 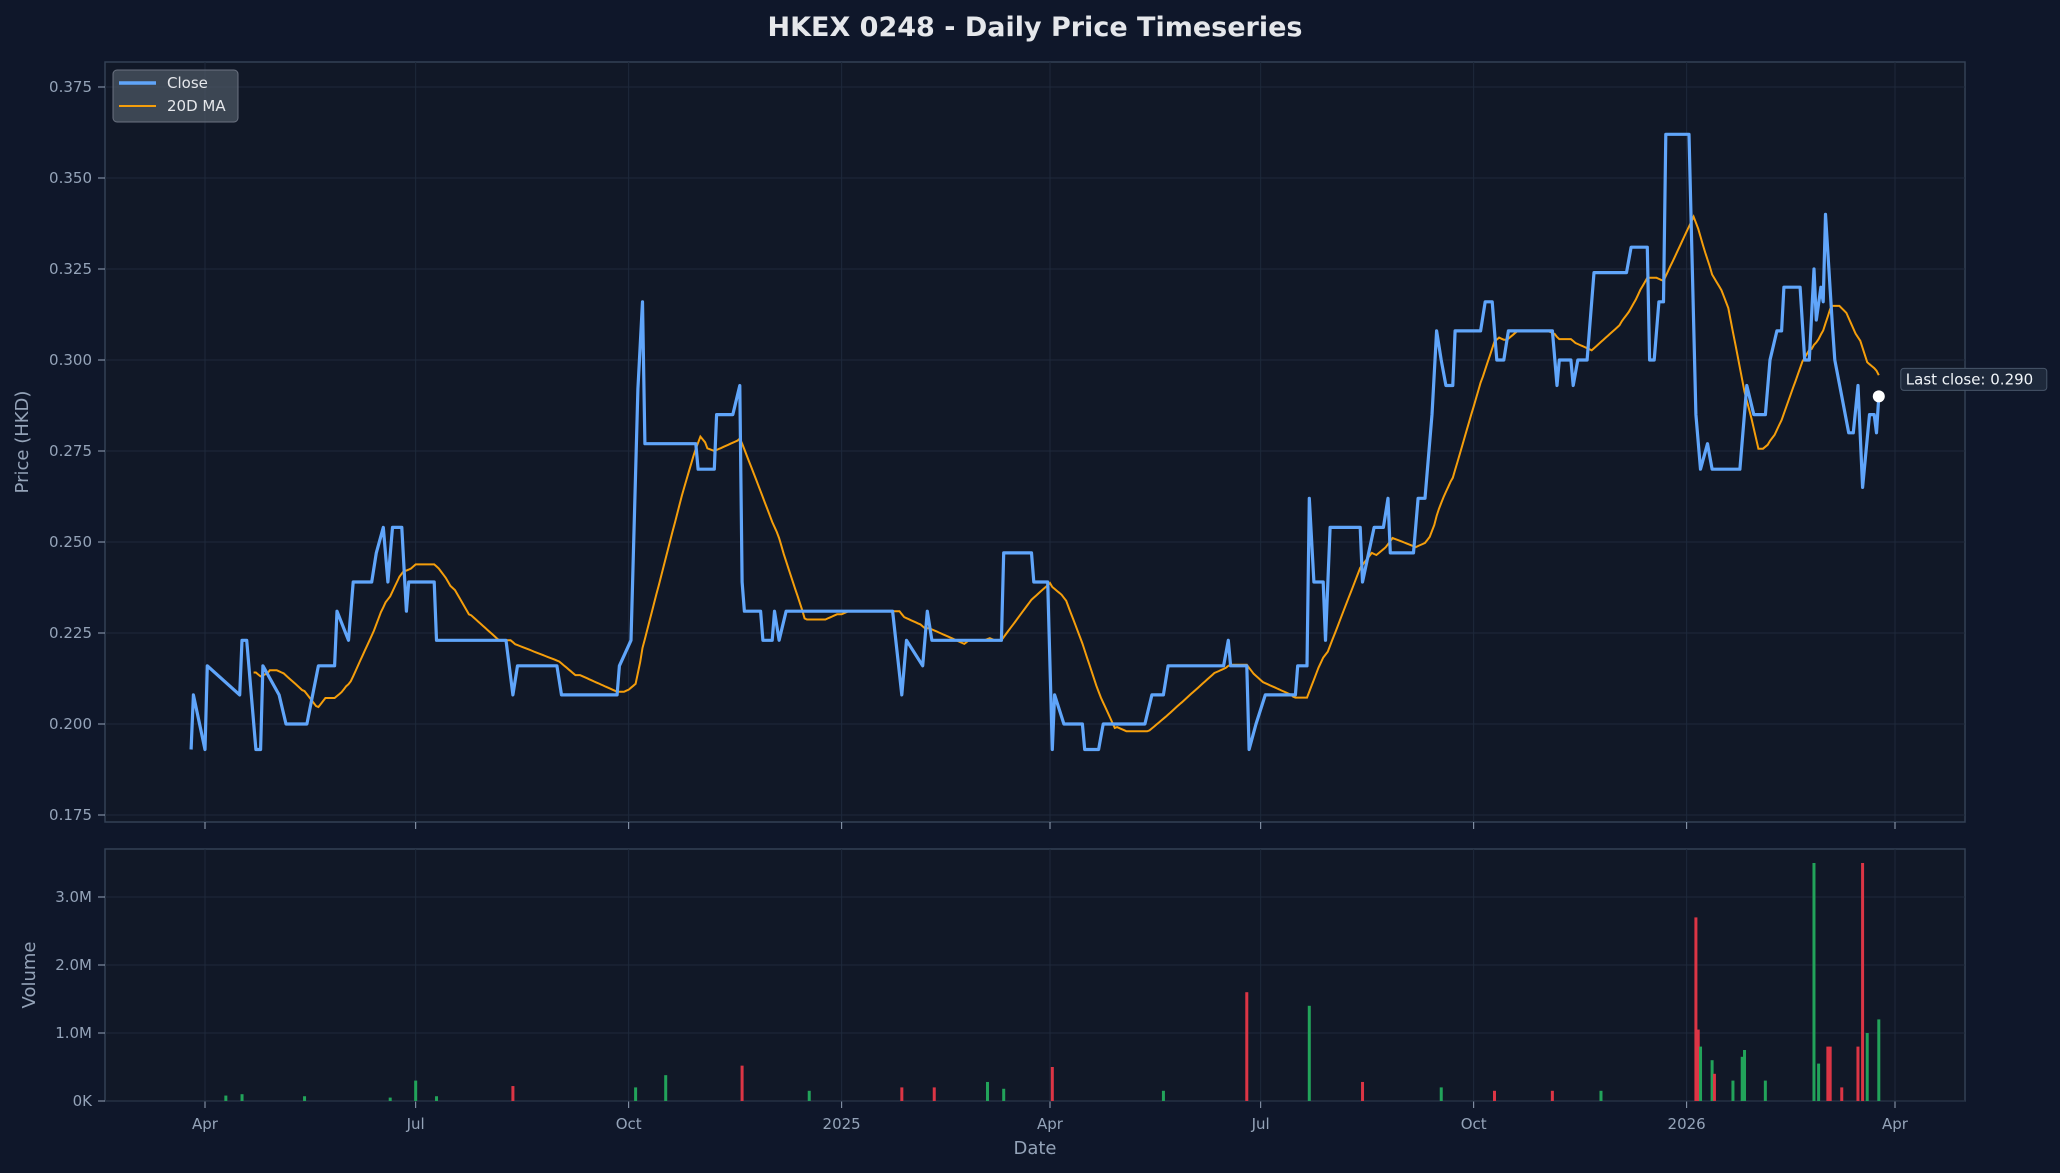 What do you see at coordinates (70, 360) in the screenshot?
I see `price-tick-label: 0.300` at bounding box center [70, 360].